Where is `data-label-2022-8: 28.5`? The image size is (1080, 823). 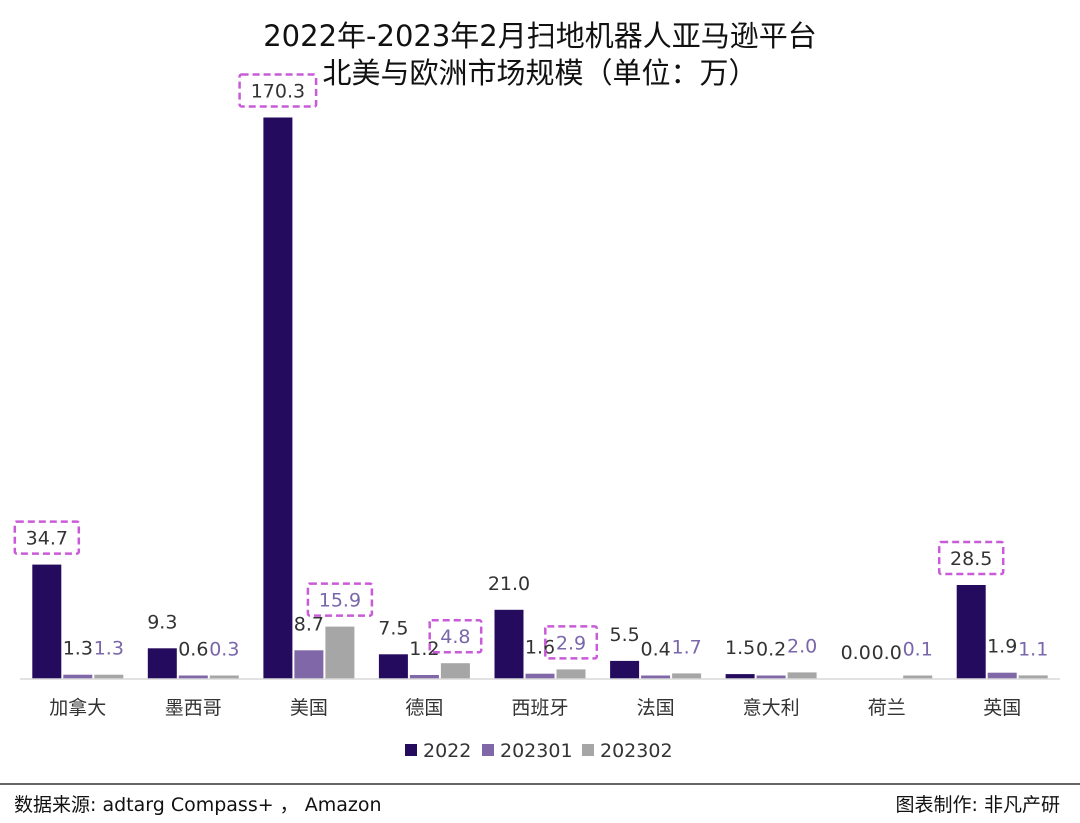
data-label-2022-8: 28.5 is located at coordinates (971, 559).